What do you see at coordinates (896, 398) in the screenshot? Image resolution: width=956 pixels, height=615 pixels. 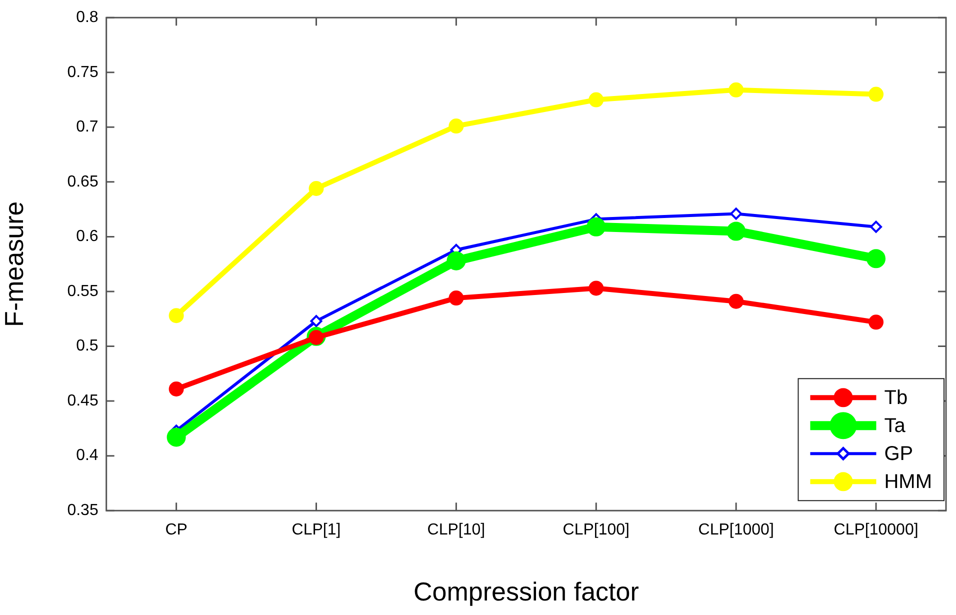 I see `legend-label: Tb` at bounding box center [896, 398].